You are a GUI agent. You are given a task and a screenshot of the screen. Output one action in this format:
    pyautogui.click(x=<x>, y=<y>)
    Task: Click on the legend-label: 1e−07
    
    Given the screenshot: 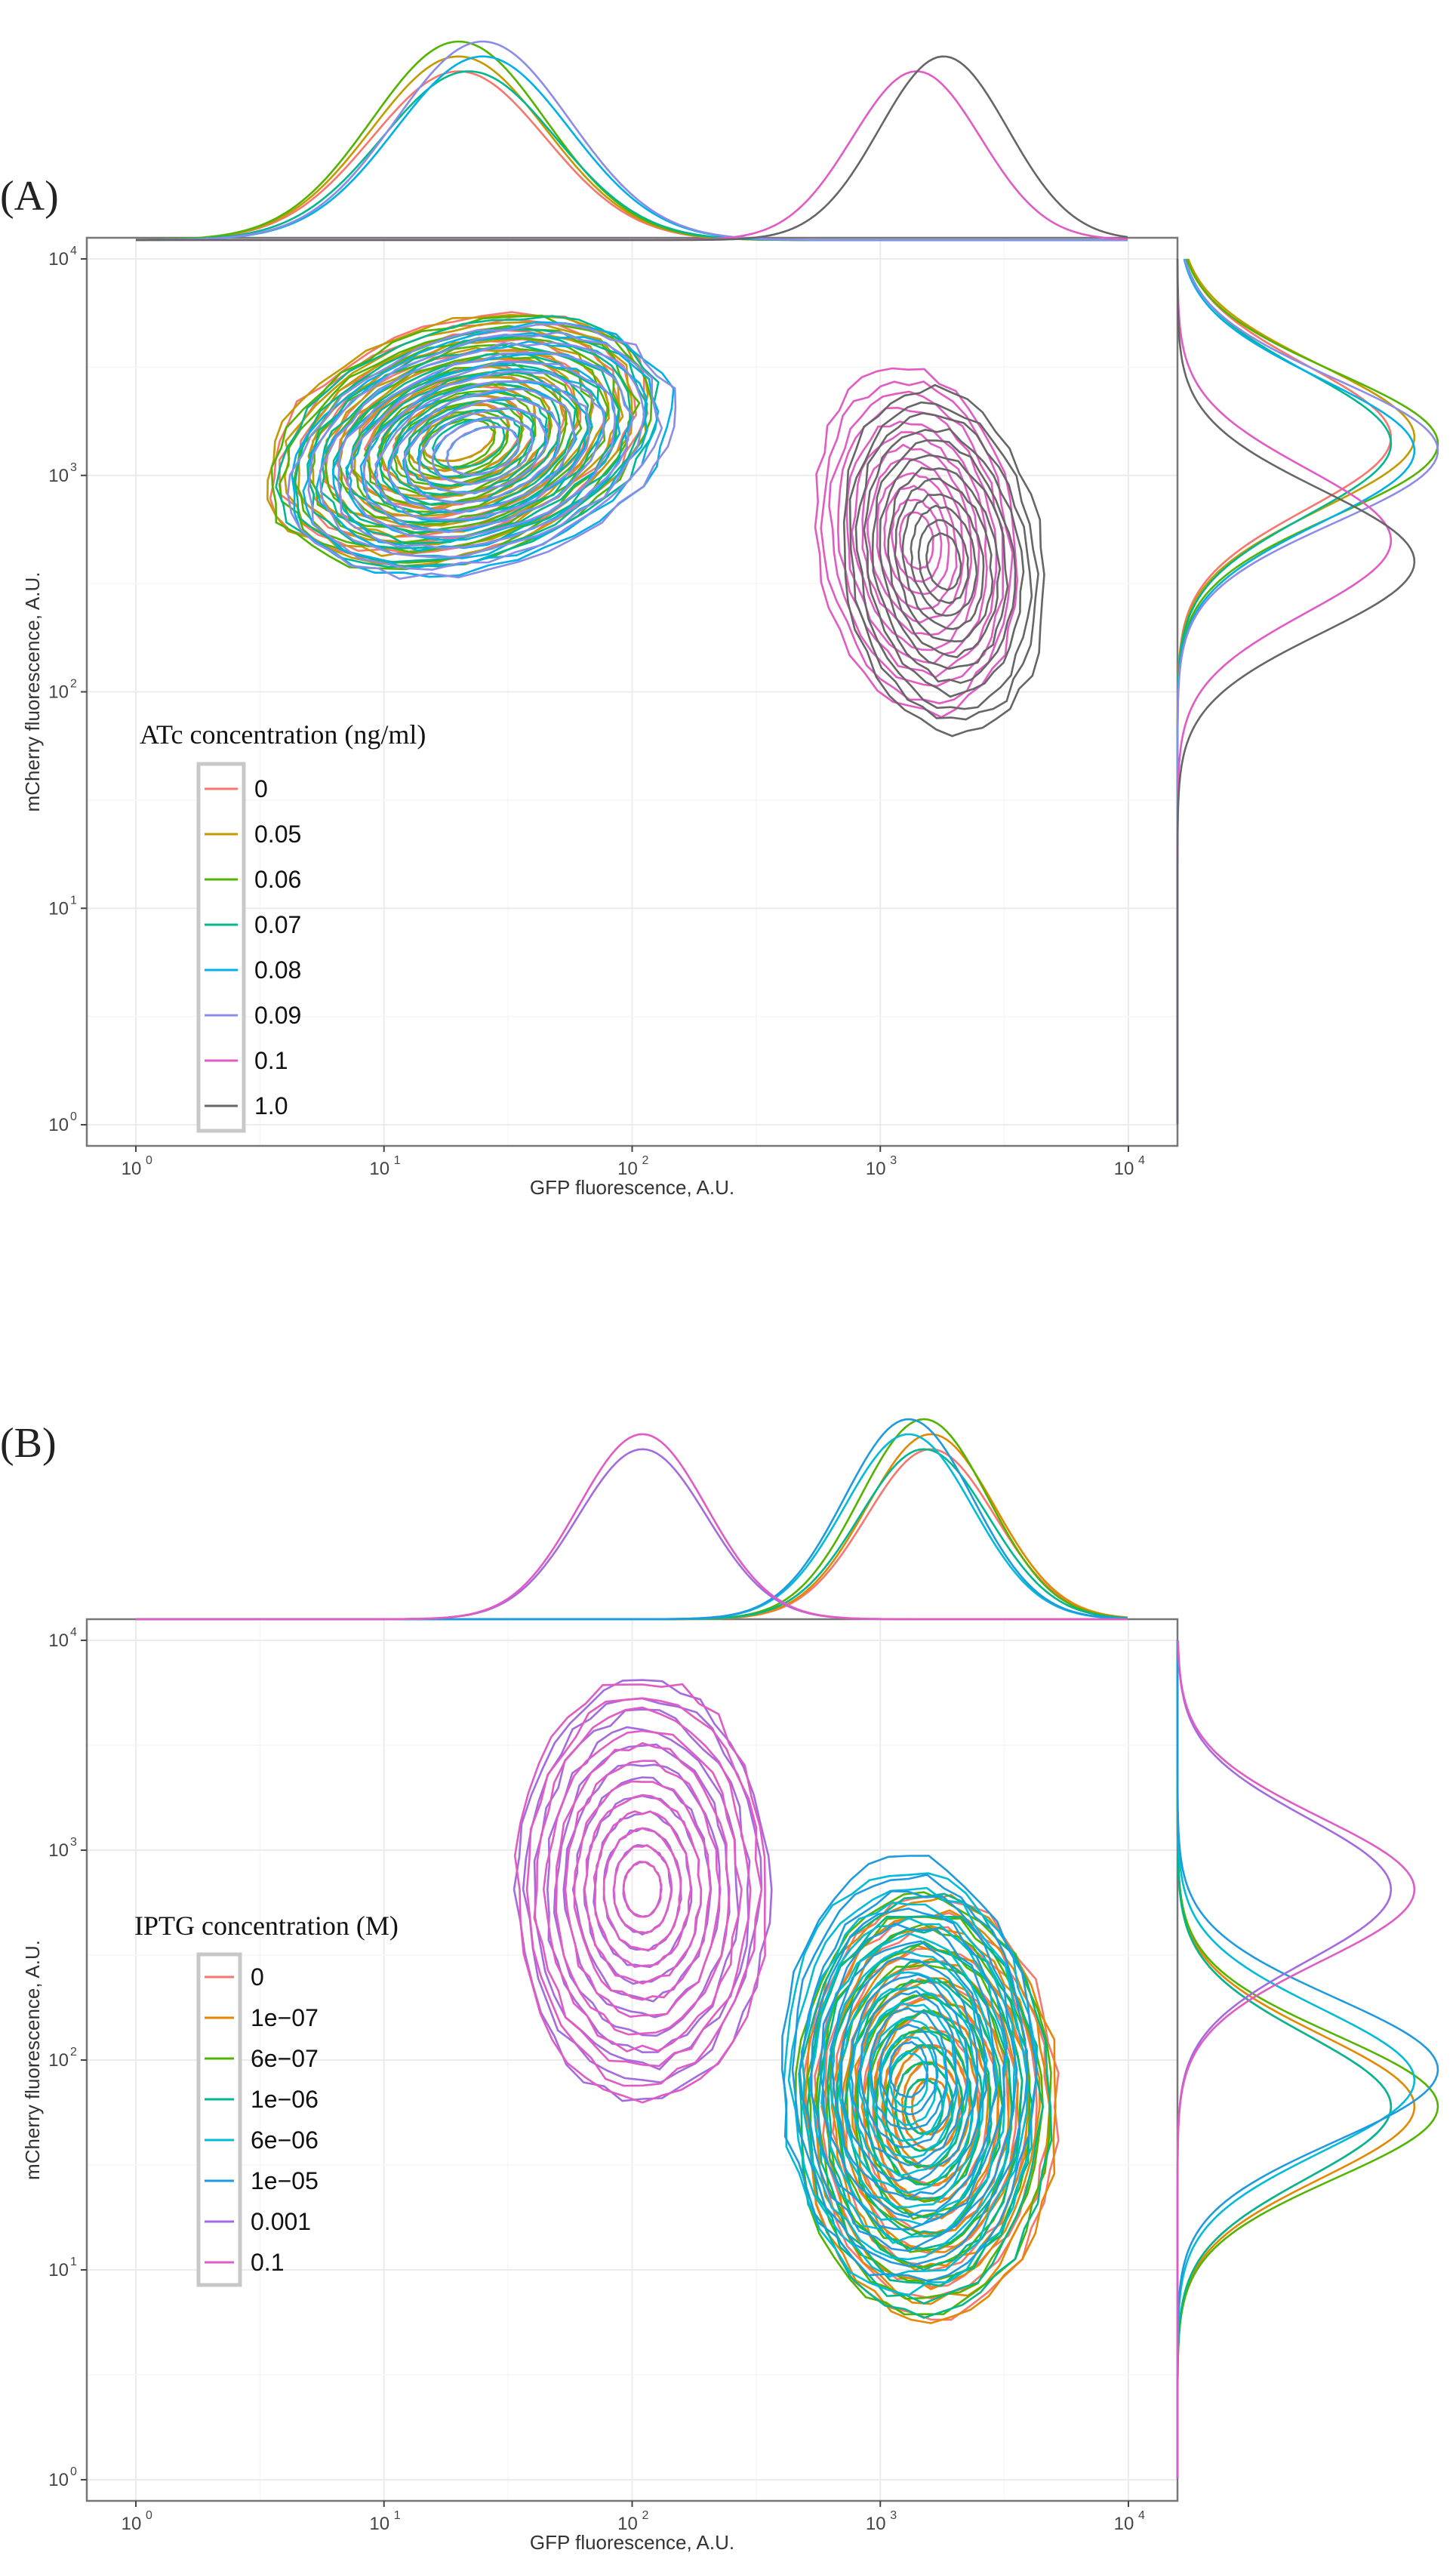 What is the action you would take?
    pyautogui.click(x=285, y=2017)
    